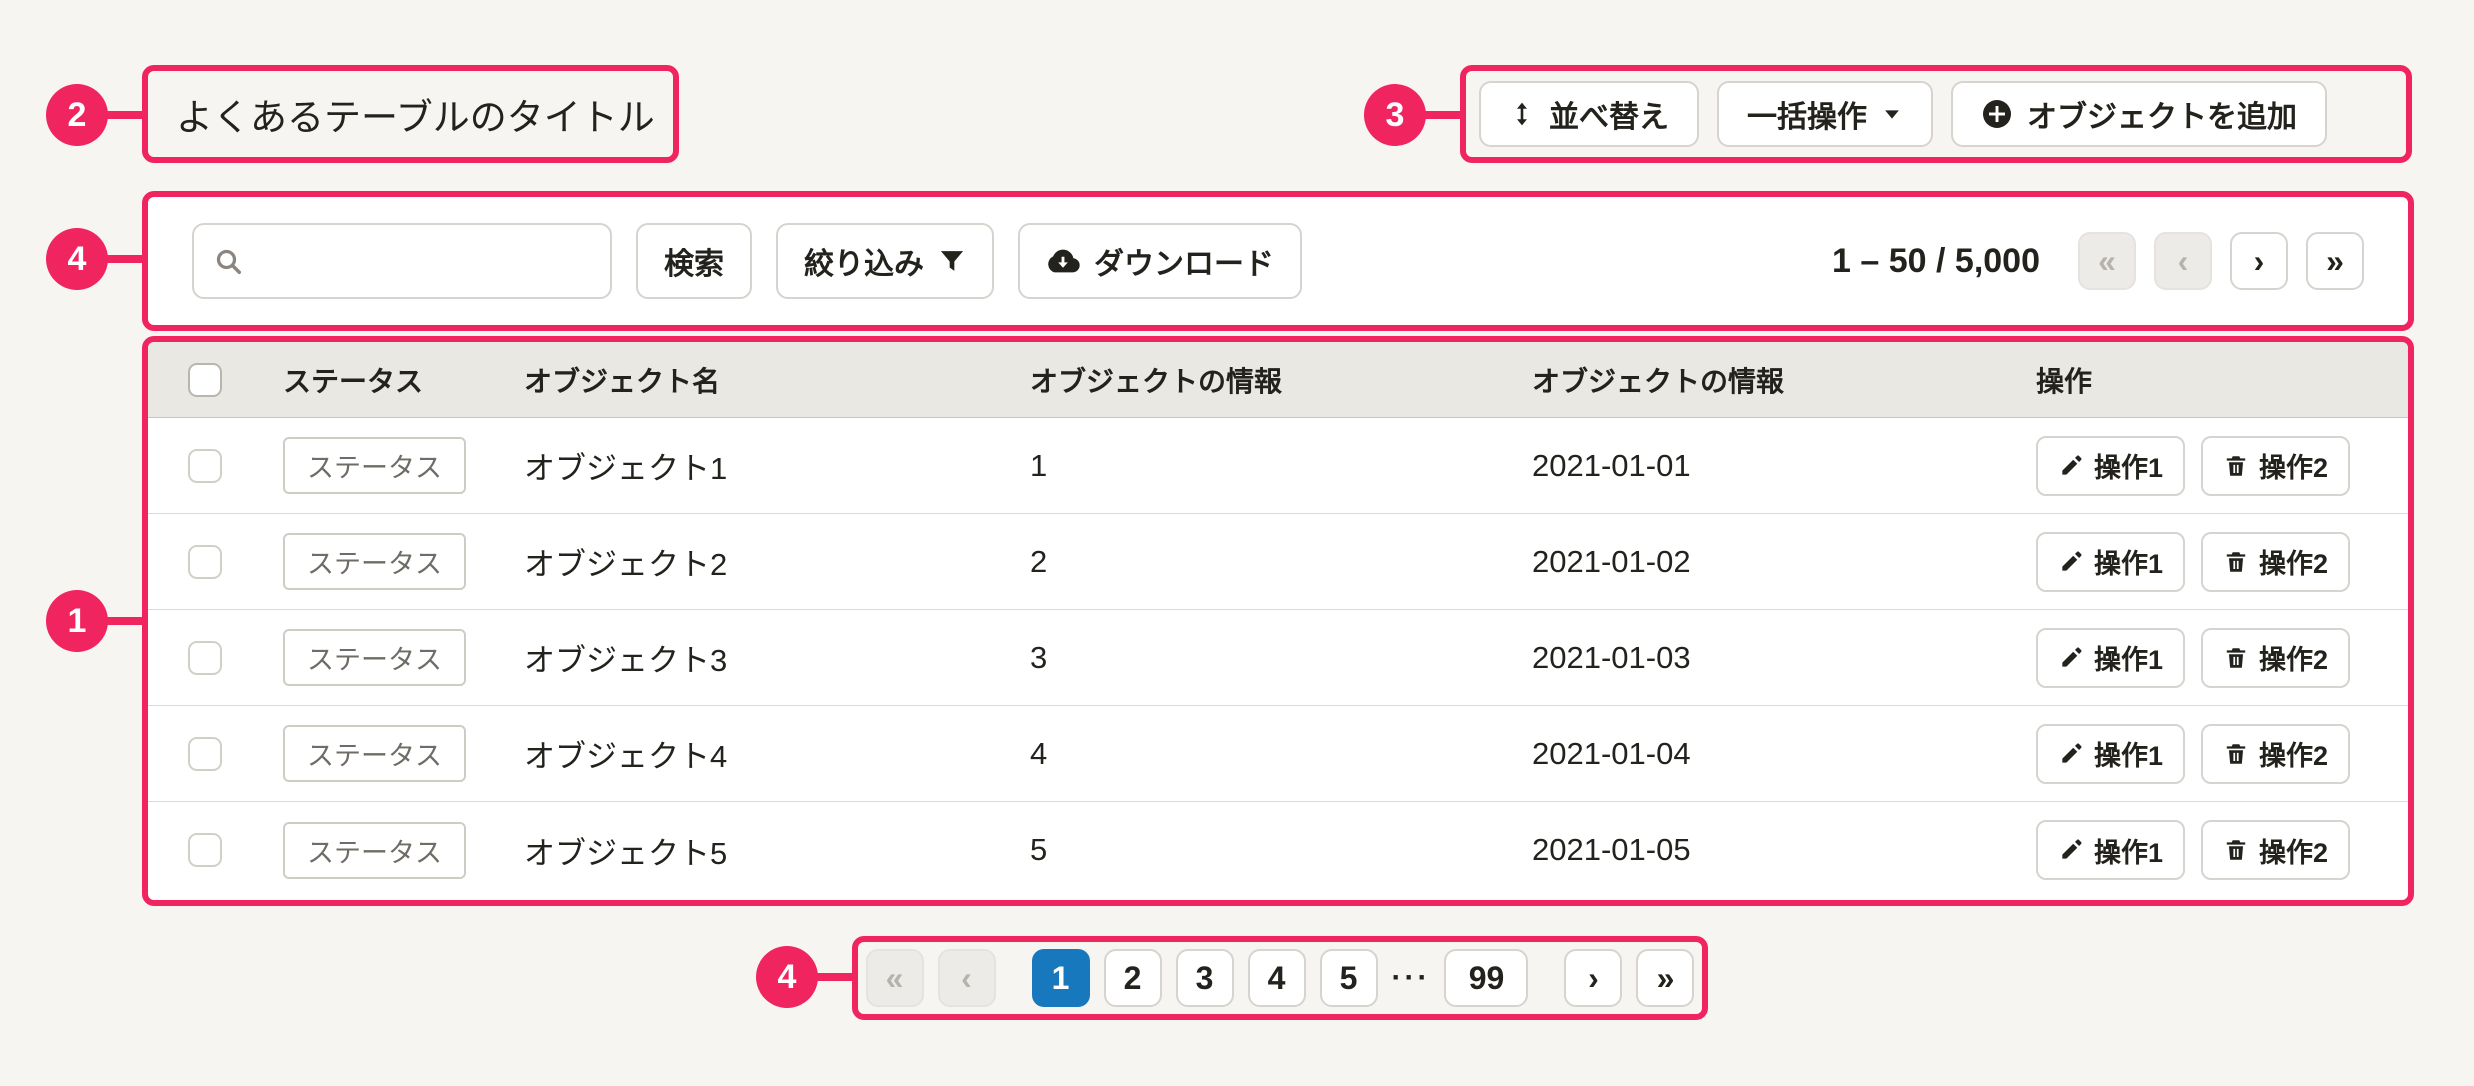  What do you see at coordinates (1411, 977) in the screenshot?
I see `pagination-ellipsis: ···` at bounding box center [1411, 977].